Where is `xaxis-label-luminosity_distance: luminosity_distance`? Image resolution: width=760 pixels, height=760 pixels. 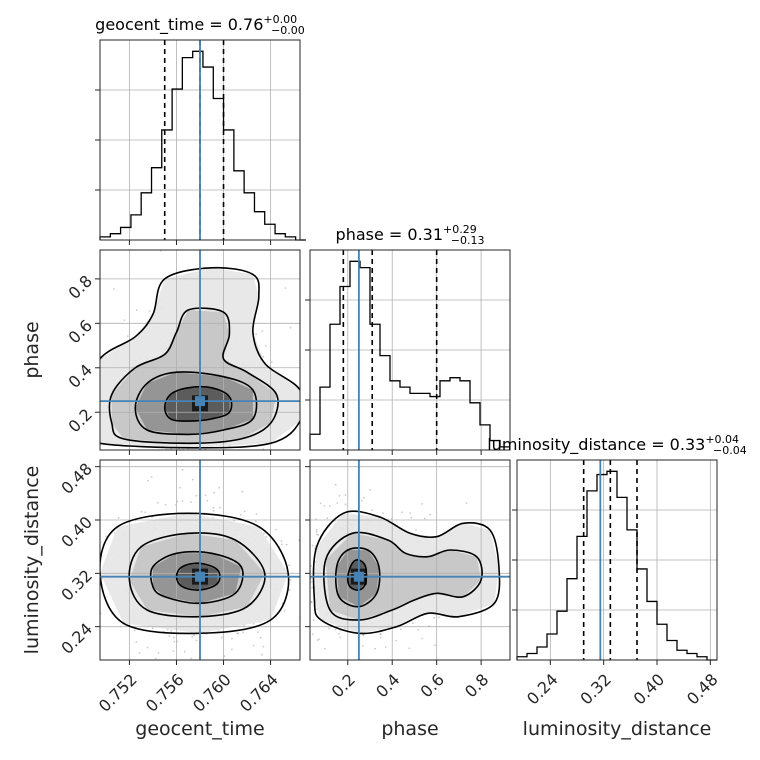 xaxis-label-luminosity_distance: luminosity_distance is located at coordinates (617, 729).